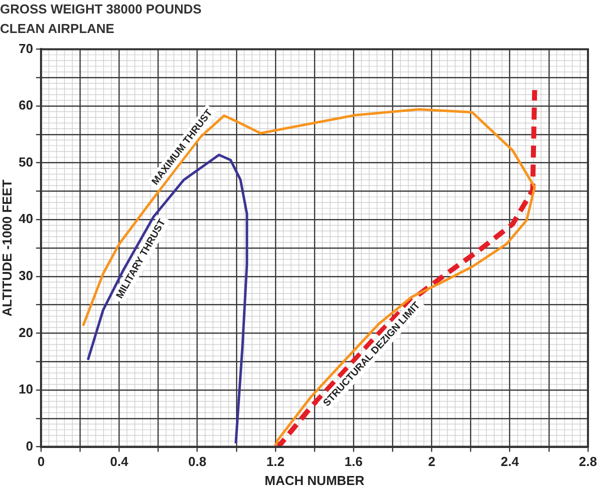 This screenshot has height=489, width=600. What do you see at coordinates (510, 462) in the screenshot?
I see `x-tick-label: 2.4` at bounding box center [510, 462].